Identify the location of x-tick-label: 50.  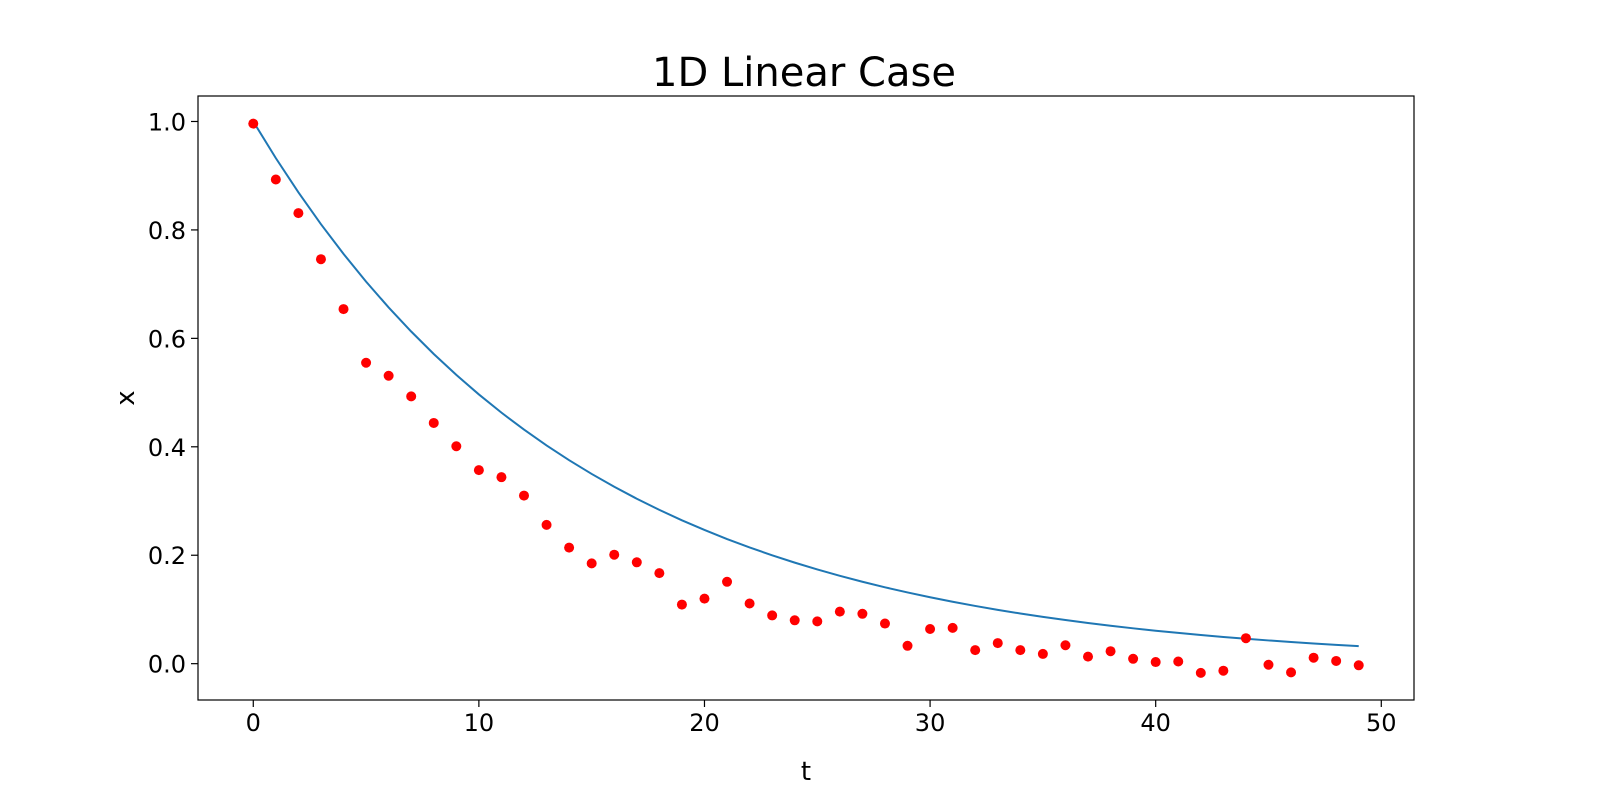
(1381, 723).